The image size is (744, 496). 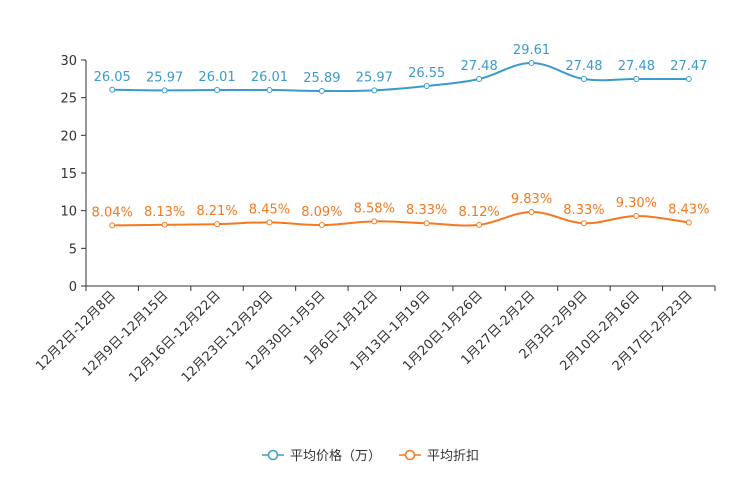 What do you see at coordinates (531, 50) in the screenshot?
I see `data-label: 29.61` at bounding box center [531, 50].